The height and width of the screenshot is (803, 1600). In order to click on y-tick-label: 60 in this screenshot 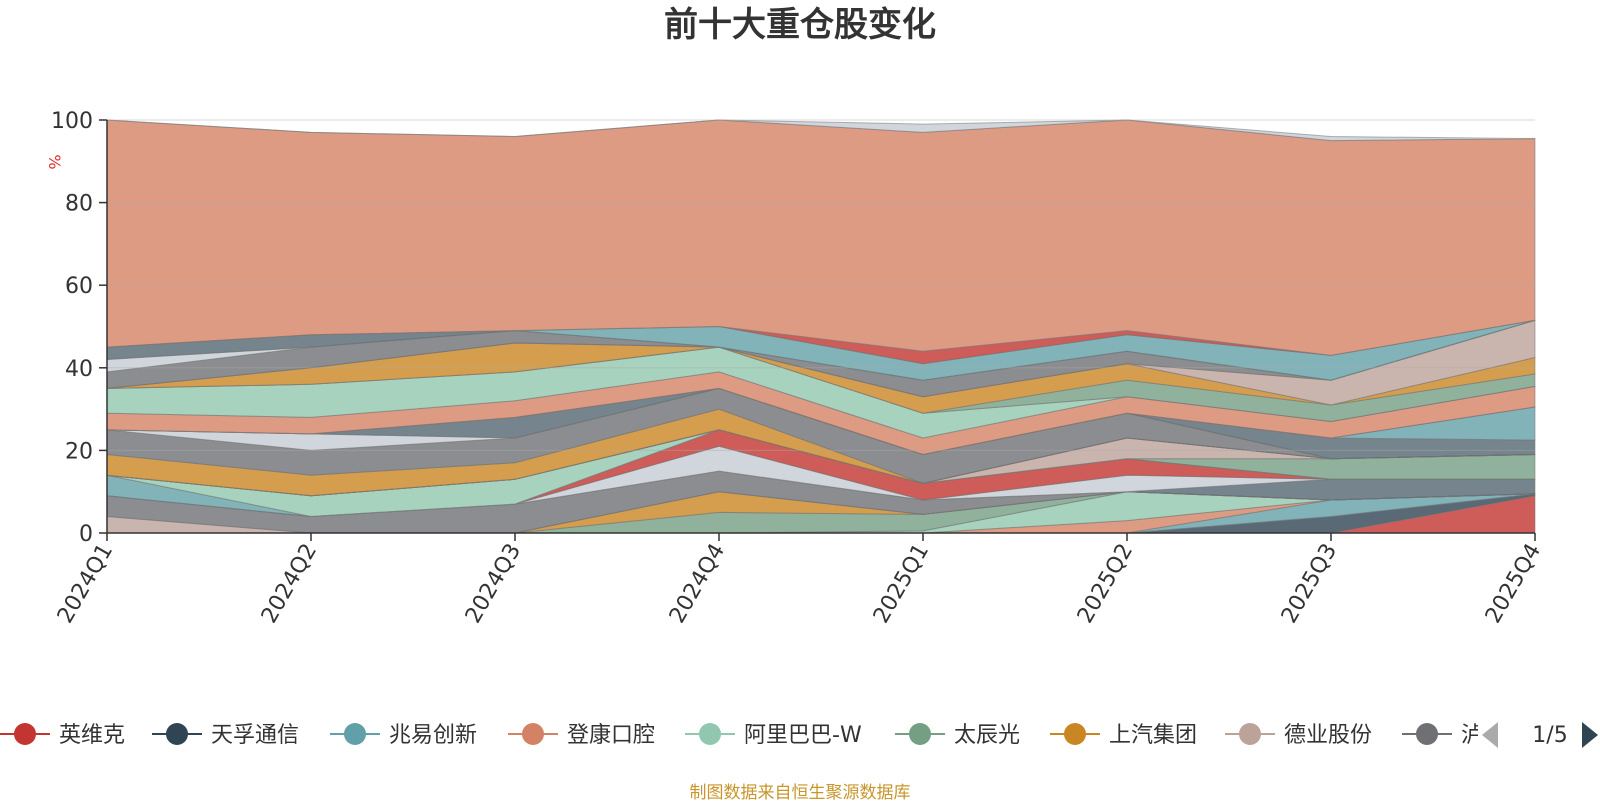, I will do `click(79, 286)`.